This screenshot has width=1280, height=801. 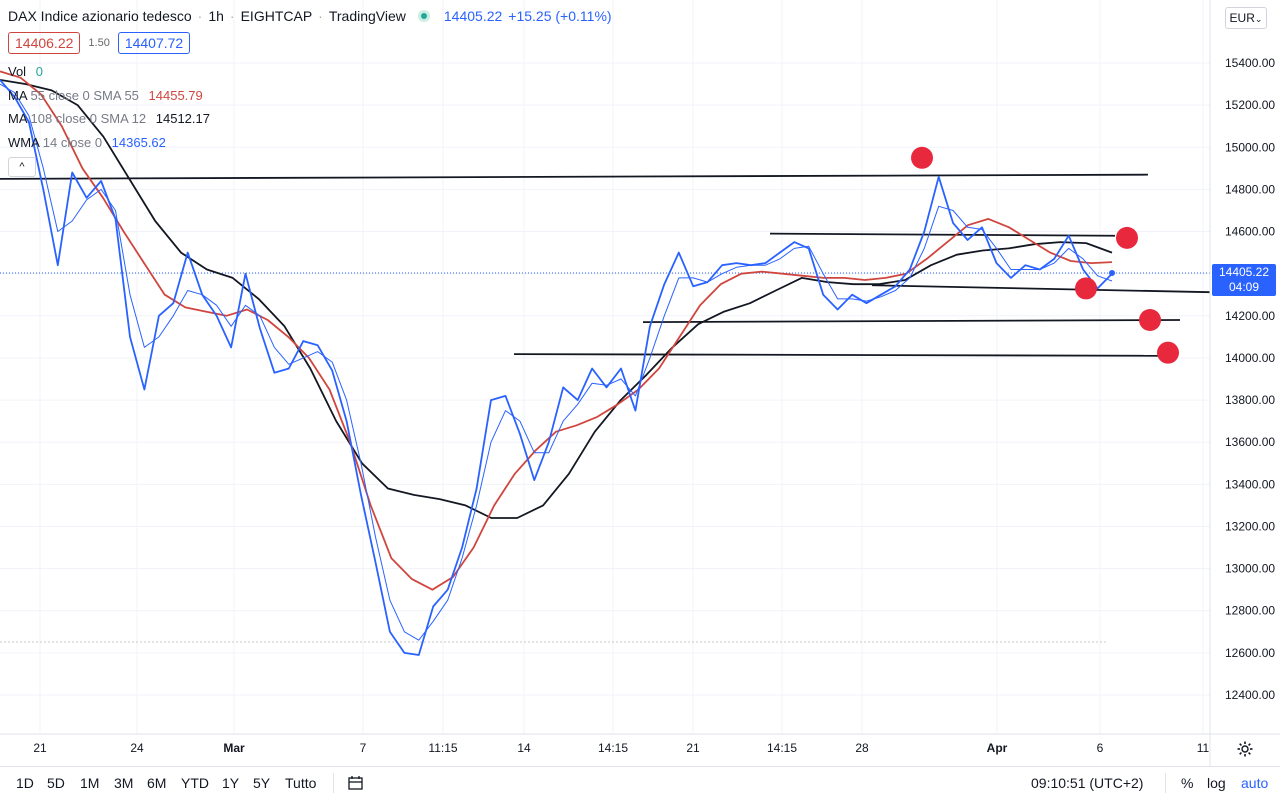 What do you see at coordinates (90, 783) in the screenshot?
I see `range-1m: 1M` at bounding box center [90, 783].